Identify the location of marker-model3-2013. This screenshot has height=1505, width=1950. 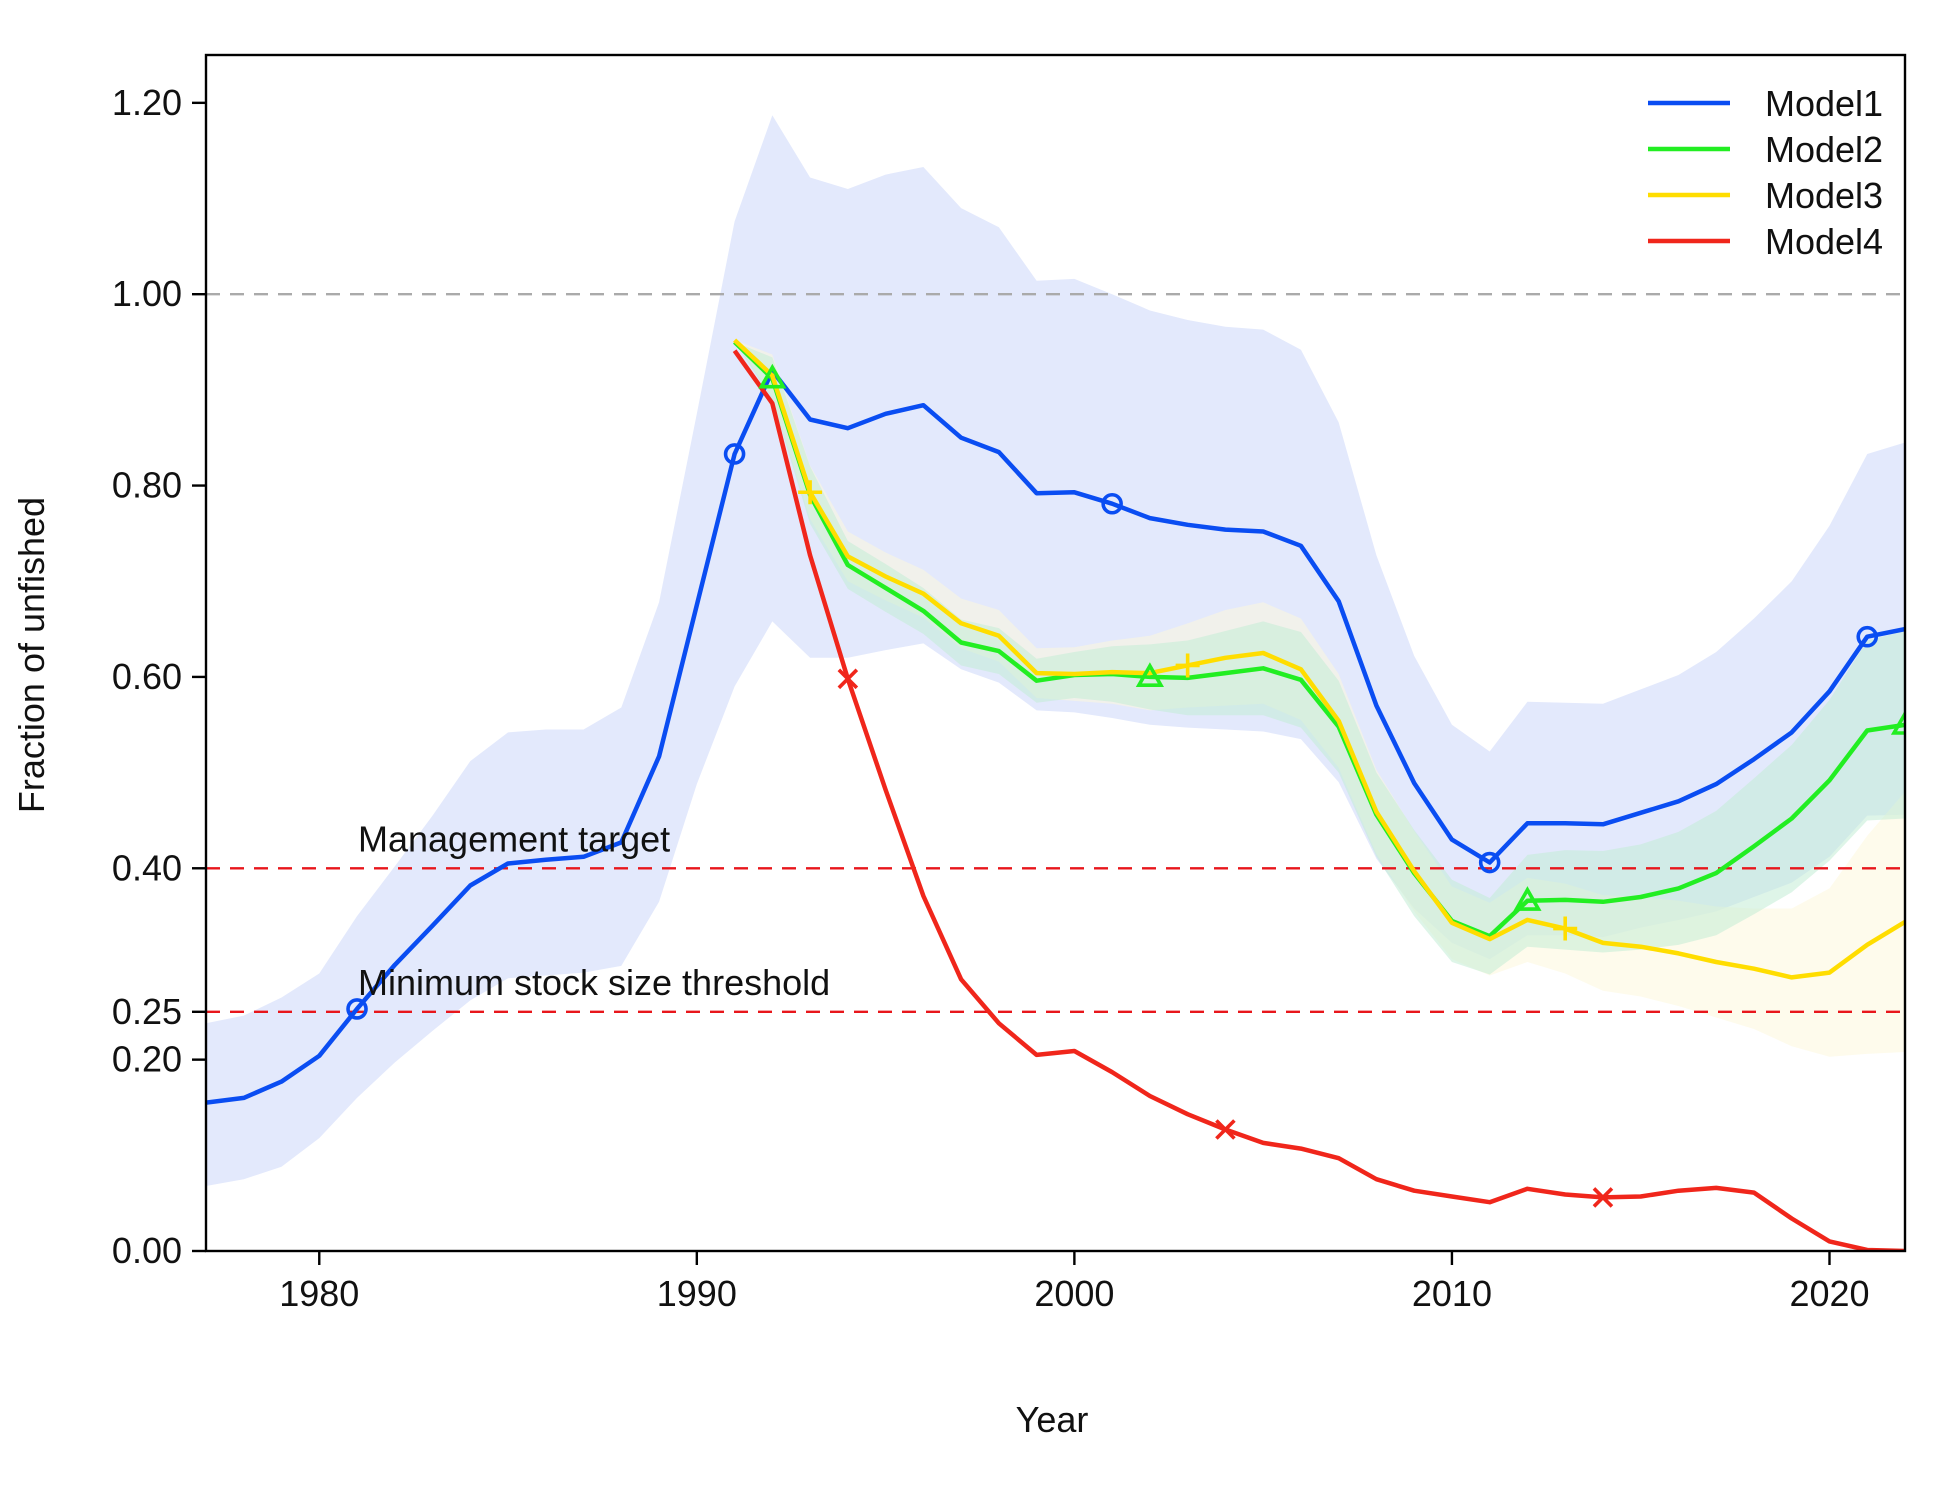
(1565, 928).